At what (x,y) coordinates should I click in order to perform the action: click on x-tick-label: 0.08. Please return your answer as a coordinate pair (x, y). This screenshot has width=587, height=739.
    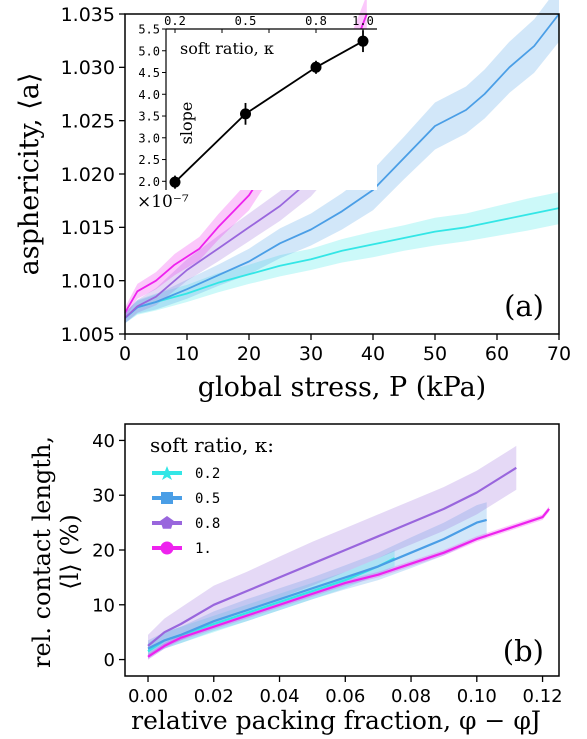
    Looking at the image, I should click on (411, 696).